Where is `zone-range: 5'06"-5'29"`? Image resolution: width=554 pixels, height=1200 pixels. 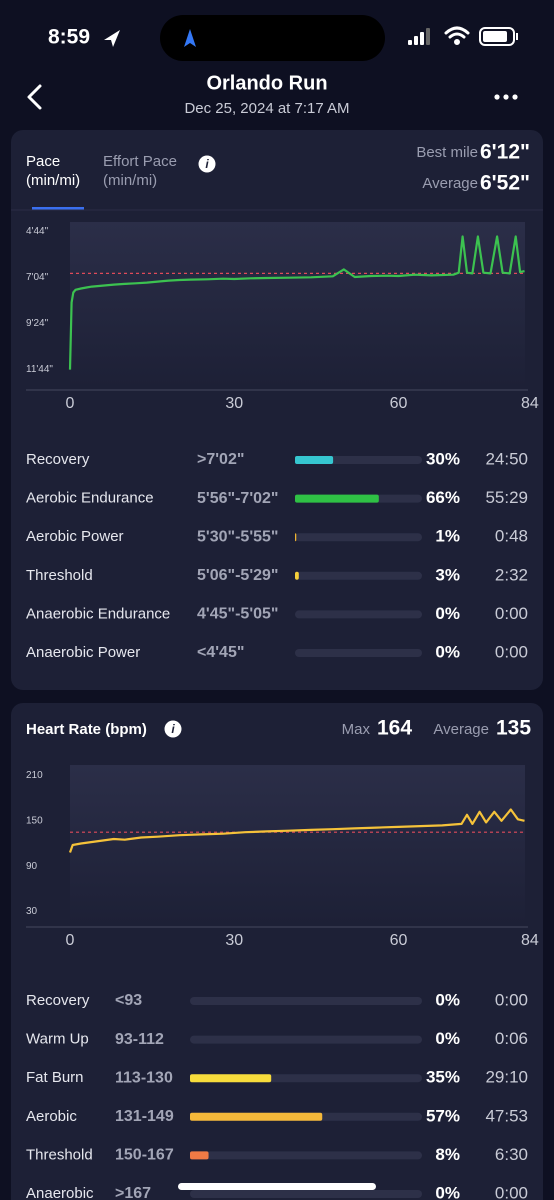 zone-range: 5'06"-5'29" is located at coordinates (238, 575).